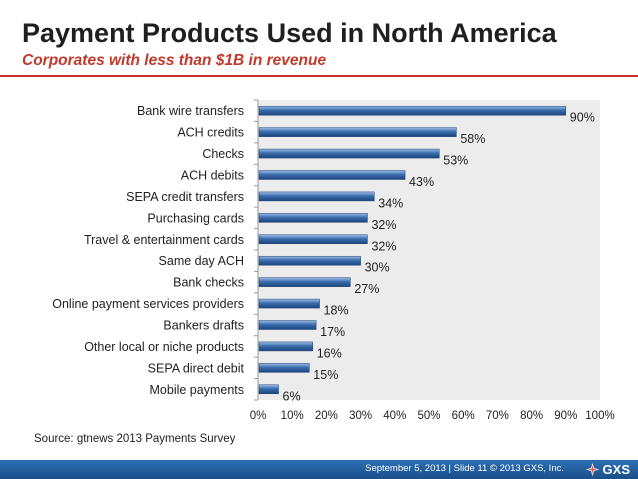 This screenshot has height=479, width=638. What do you see at coordinates (472, 139) in the screenshot?
I see `value-label: 58%` at bounding box center [472, 139].